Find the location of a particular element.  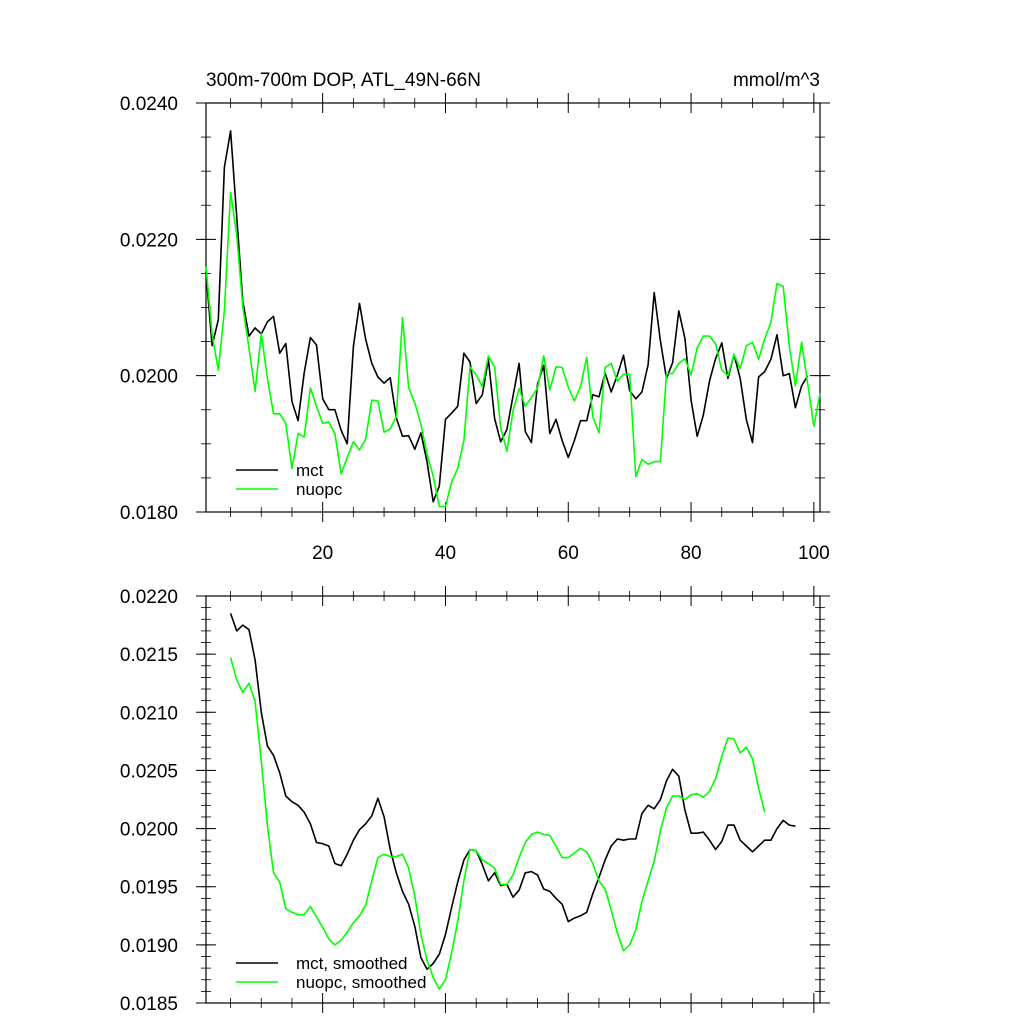

units-label: mmol/m^3 is located at coordinates (776, 80).